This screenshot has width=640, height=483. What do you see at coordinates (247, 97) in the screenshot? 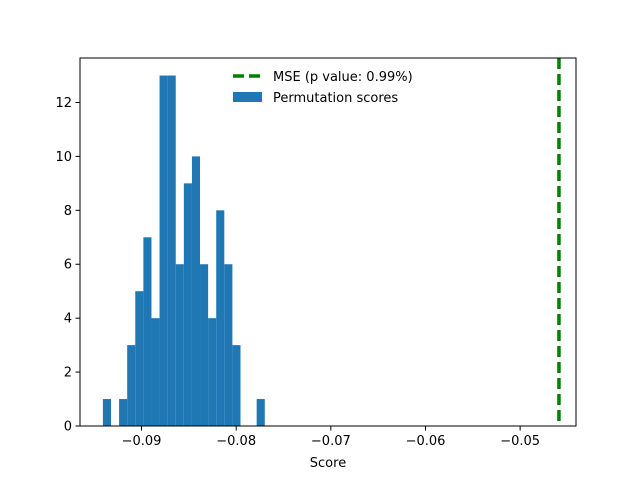
I see `legend-permutation-swatch` at bounding box center [247, 97].